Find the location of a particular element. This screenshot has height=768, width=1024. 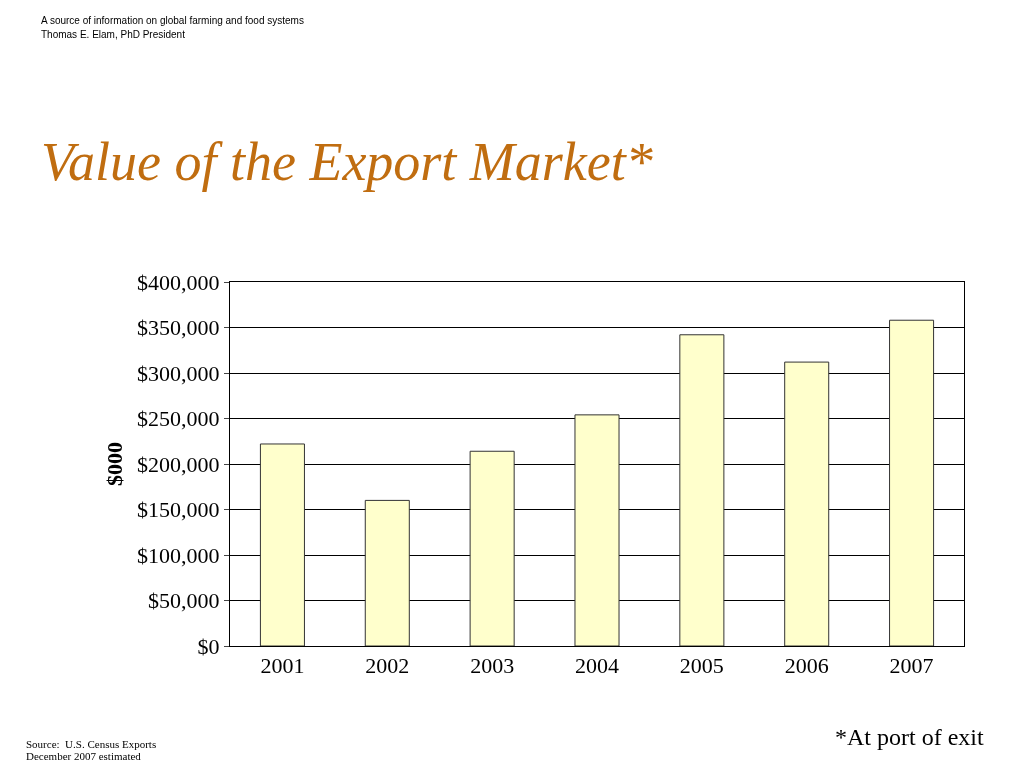

y-tick-label: $250,000 is located at coordinates (178, 419).